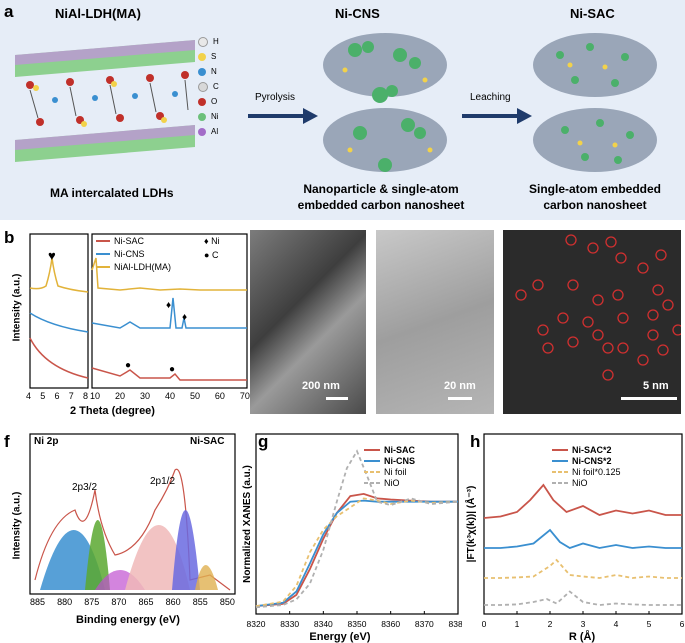 The width and height of the screenshot is (685, 643). I want to click on cns-caption-line2: embedded carbon nanosheet, so click(381, 205).